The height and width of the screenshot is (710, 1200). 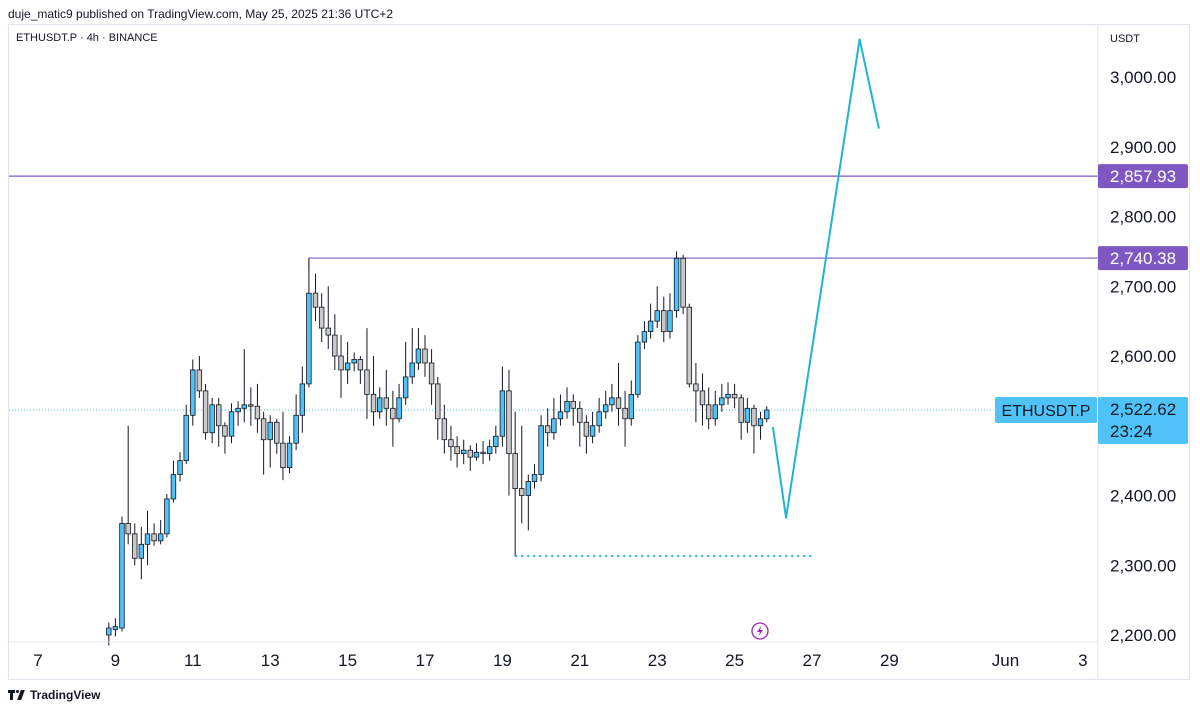 What do you see at coordinates (825, 278) in the screenshot?
I see `projection-path` at bounding box center [825, 278].